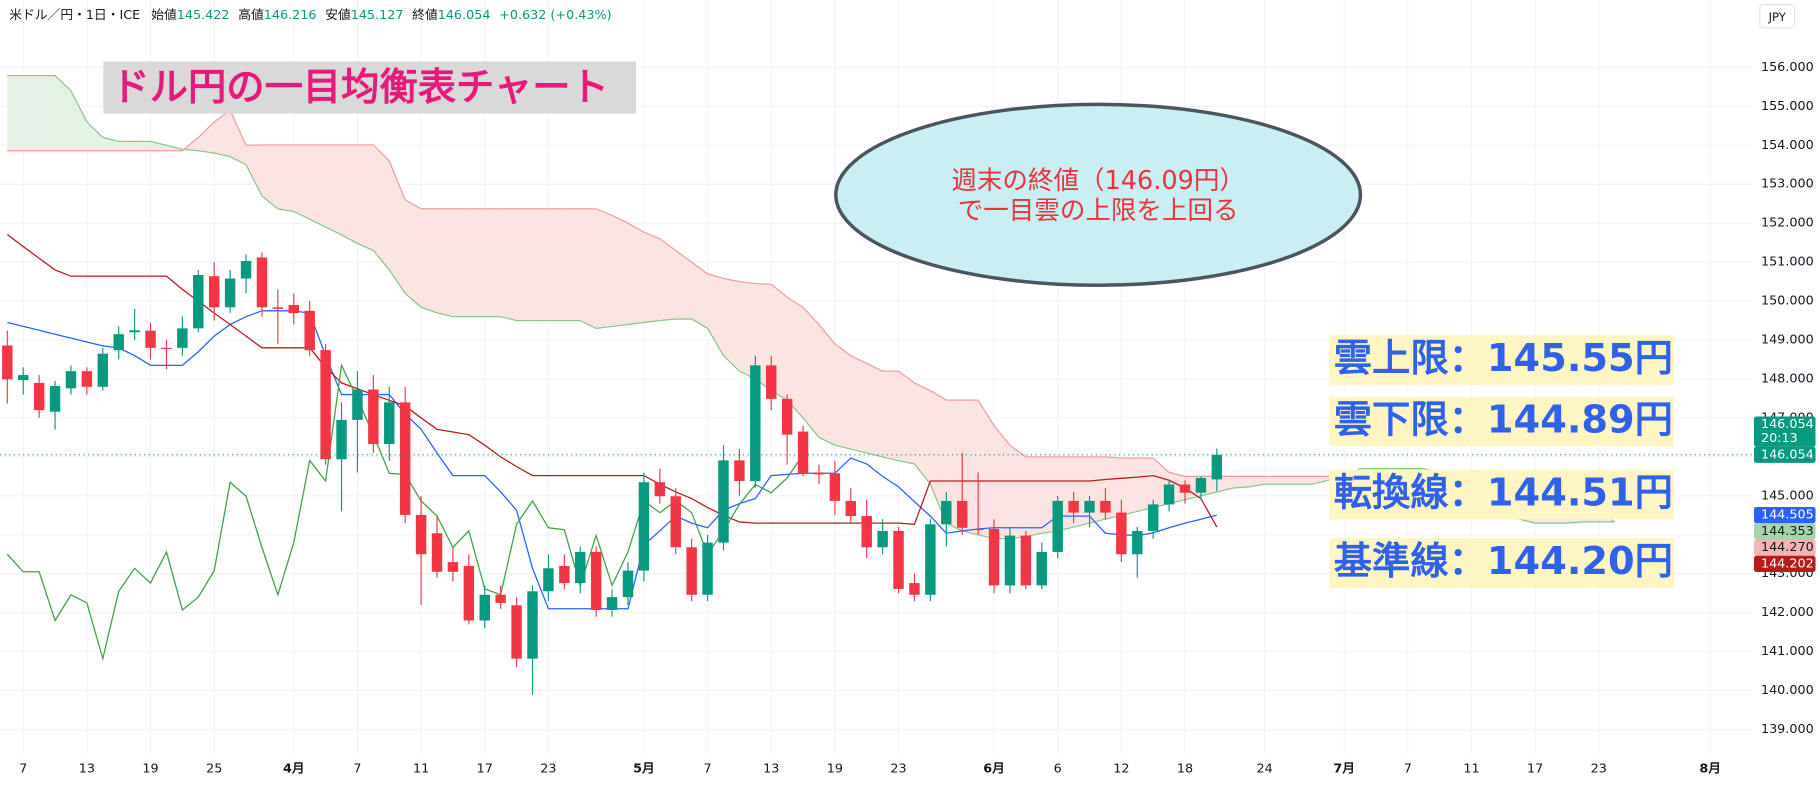 This screenshot has width=1819, height=785. I want to click on field-label: 安値, so click(338, 15).